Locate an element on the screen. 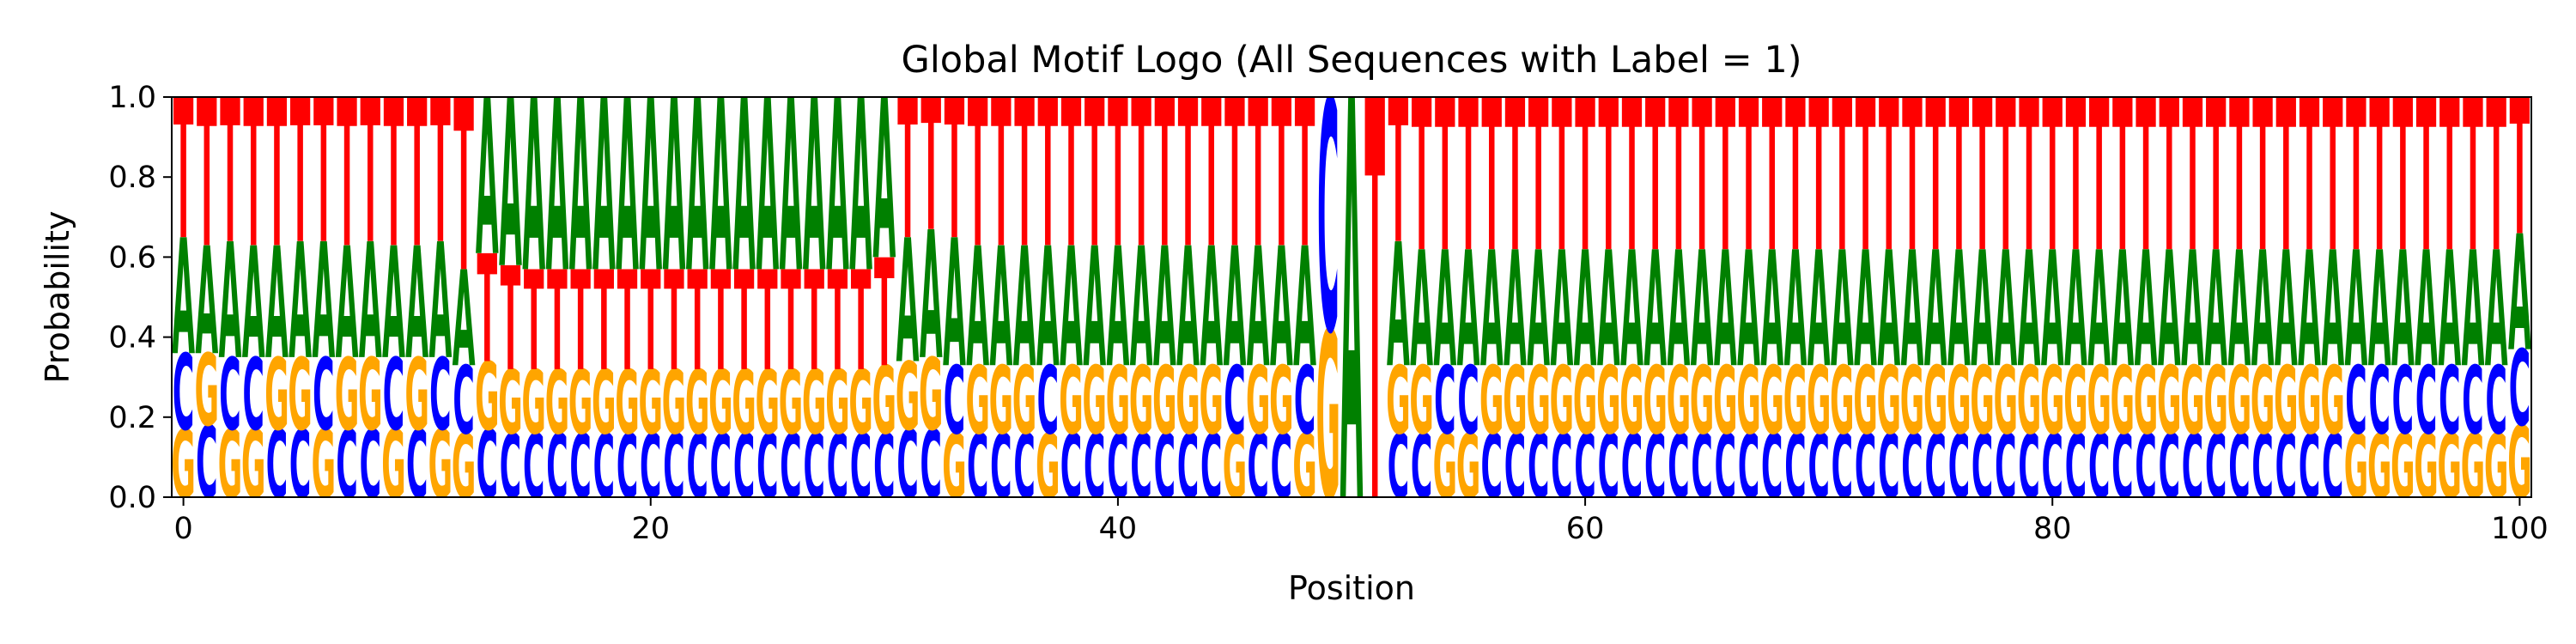  logo-letter-a-pos-87: A is located at coordinates (2215, 311).